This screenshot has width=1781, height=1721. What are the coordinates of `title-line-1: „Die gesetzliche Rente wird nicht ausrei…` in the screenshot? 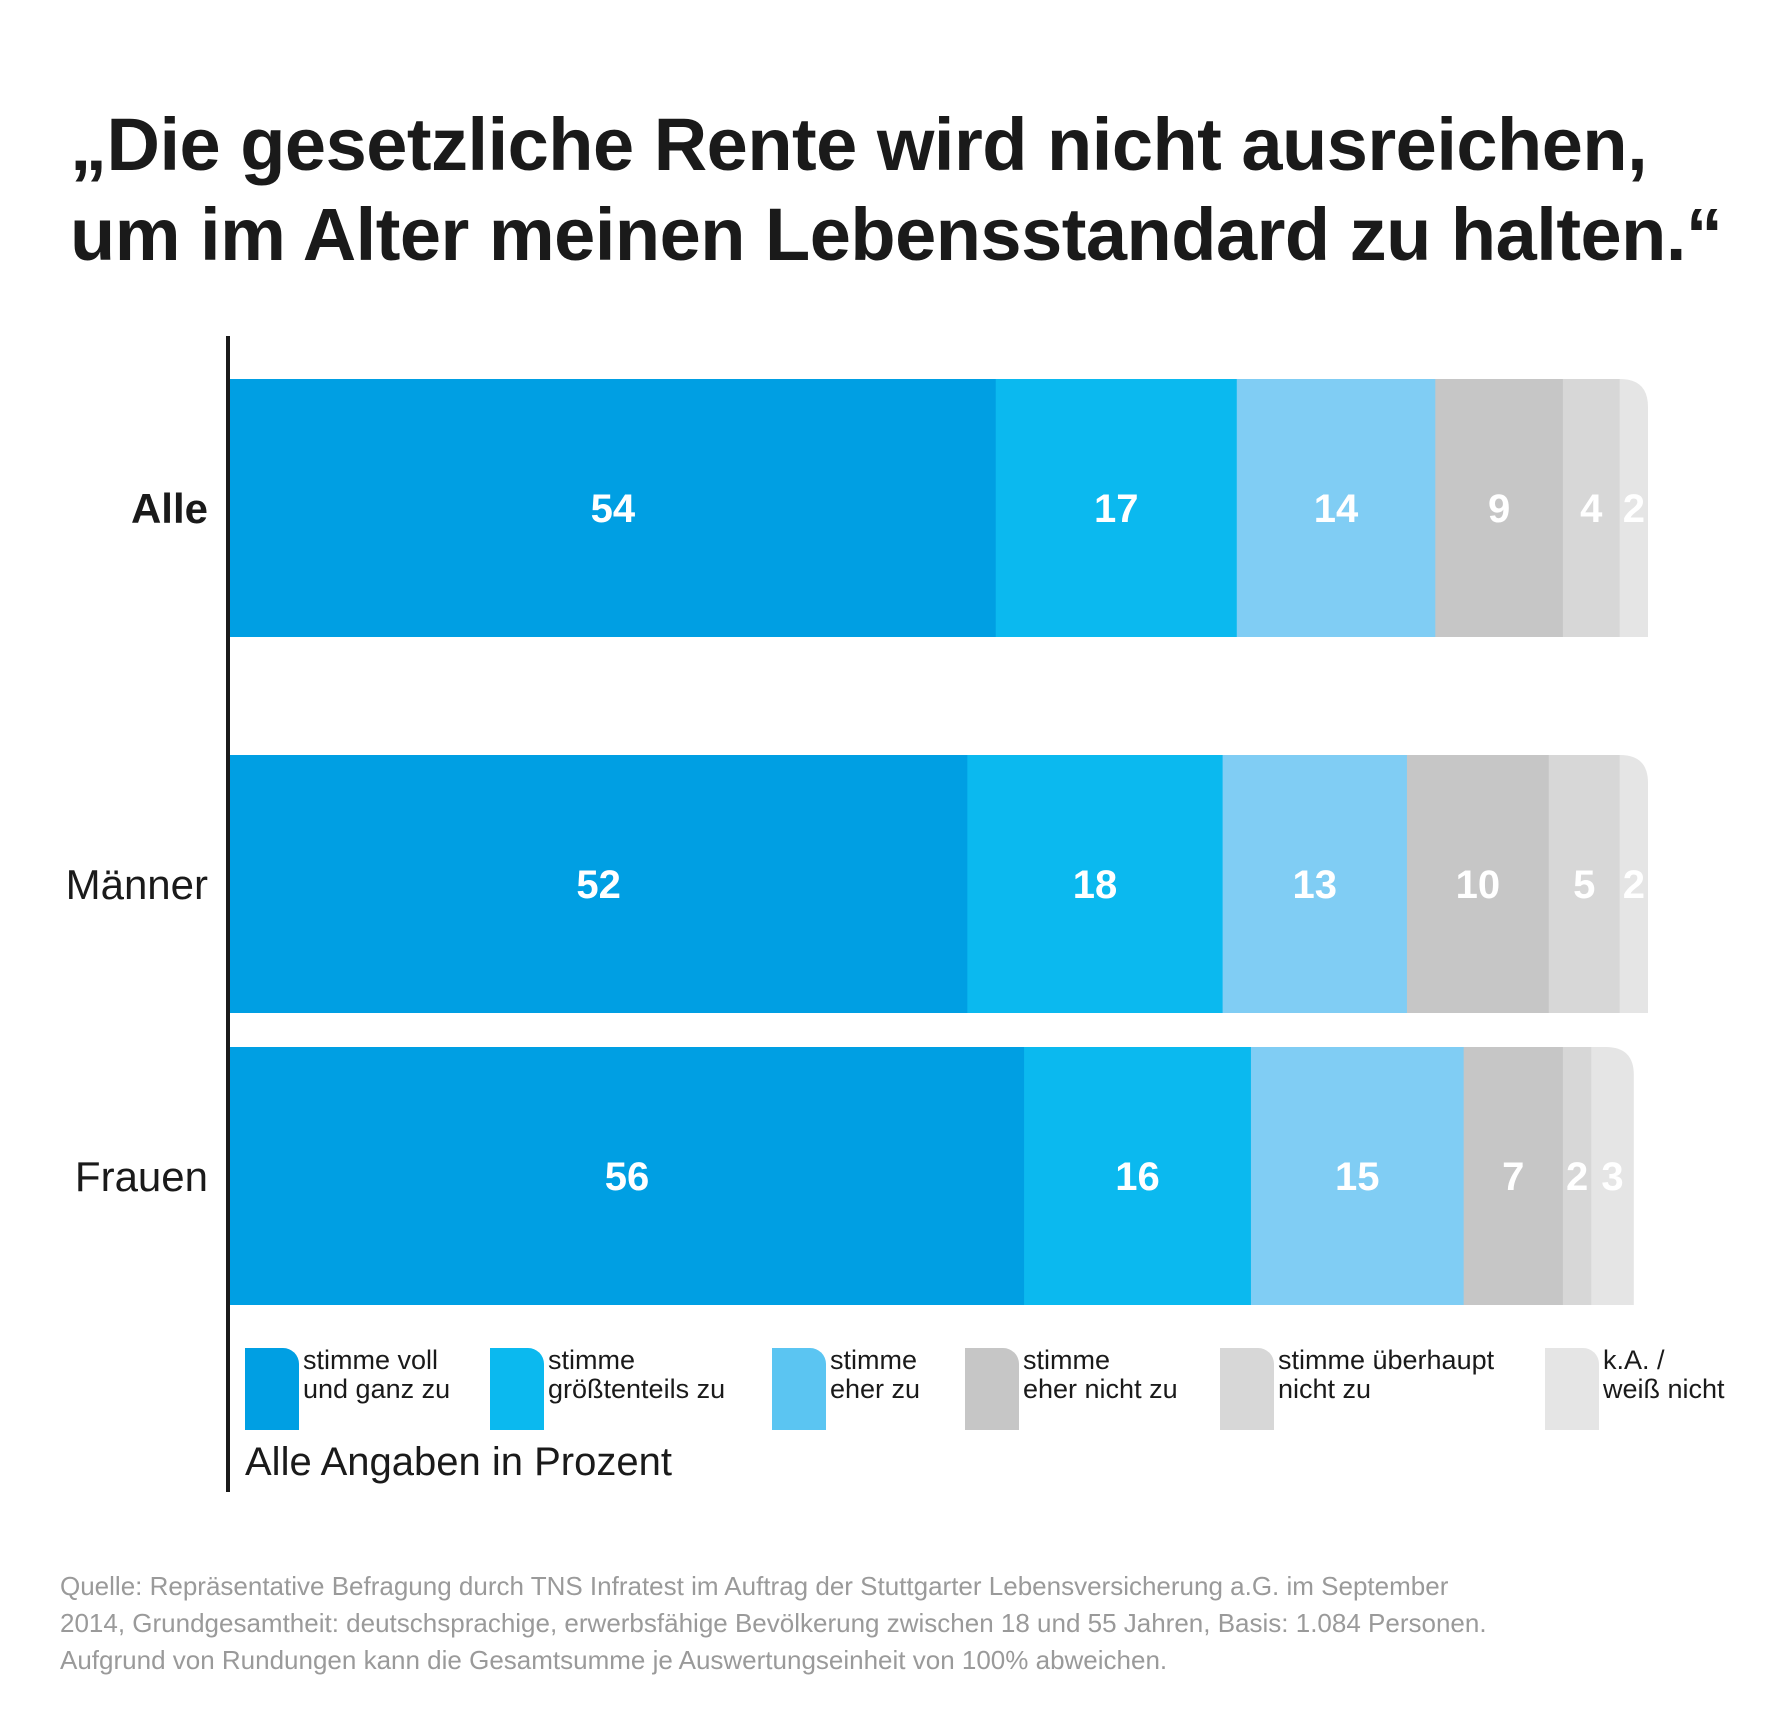 It's located at (859, 144).